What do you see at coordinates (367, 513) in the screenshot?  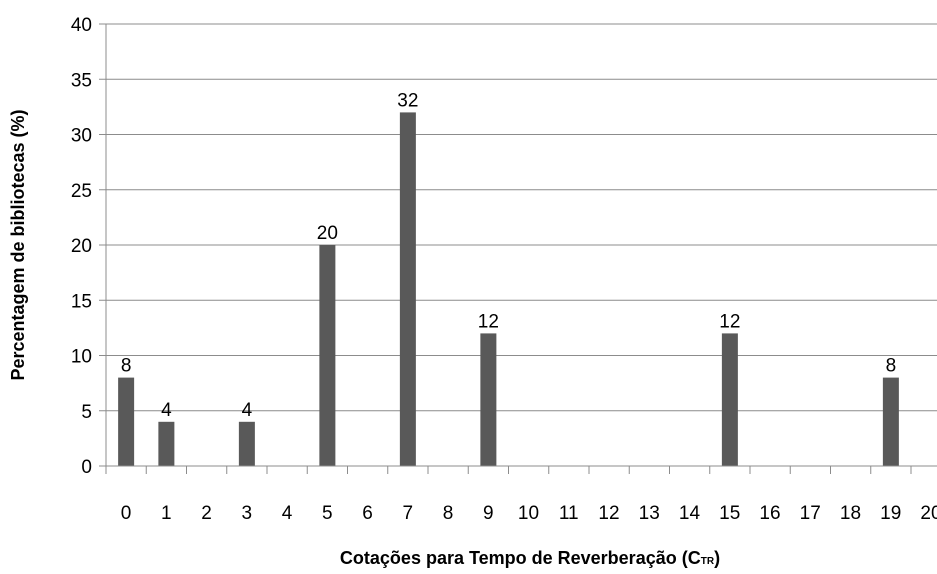 I see `x-tick-label-6: 6` at bounding box center [367, 513].